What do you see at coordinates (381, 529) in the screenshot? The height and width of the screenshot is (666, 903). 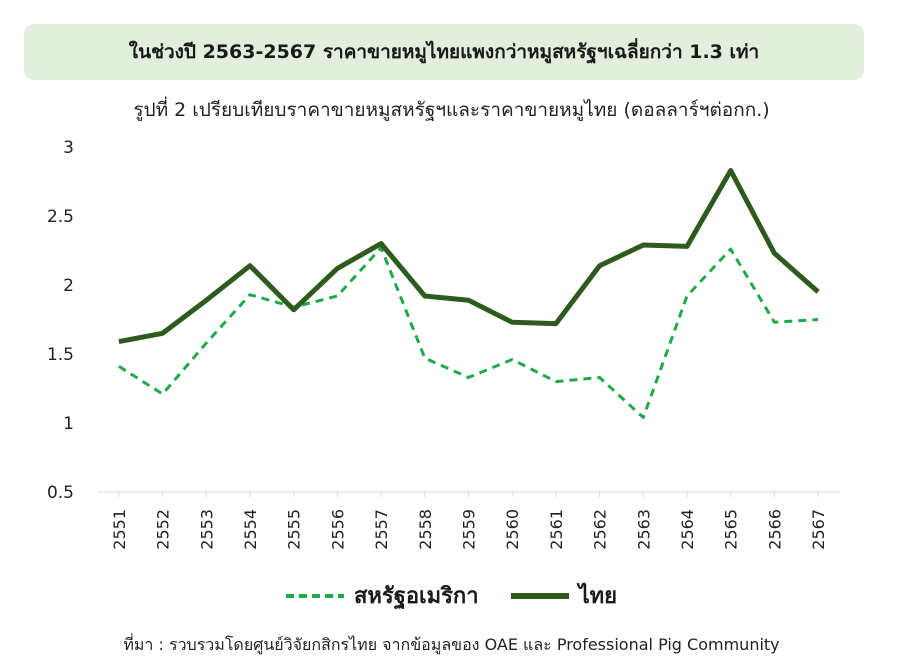 I see `x-tick-label: 2557` at bounding box center [381, 529].